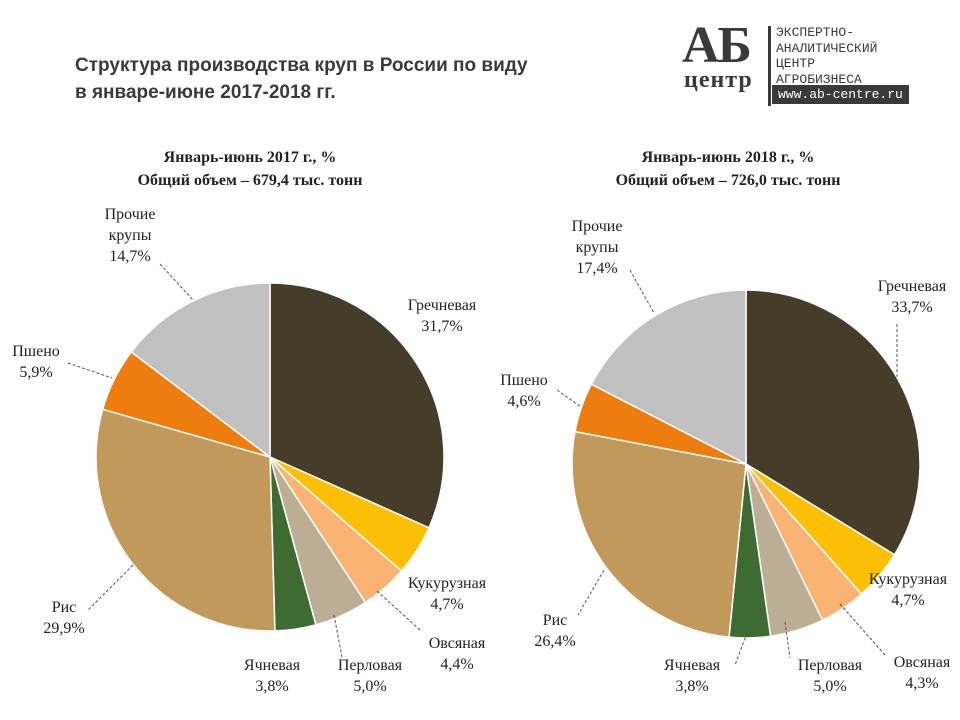 This screenshot has height=720, width=960. What do you see at coordinates (398, 610) in the screenshot?
I see `leader-line-ovsyanaya-2017` at bounding box center [398, 610].